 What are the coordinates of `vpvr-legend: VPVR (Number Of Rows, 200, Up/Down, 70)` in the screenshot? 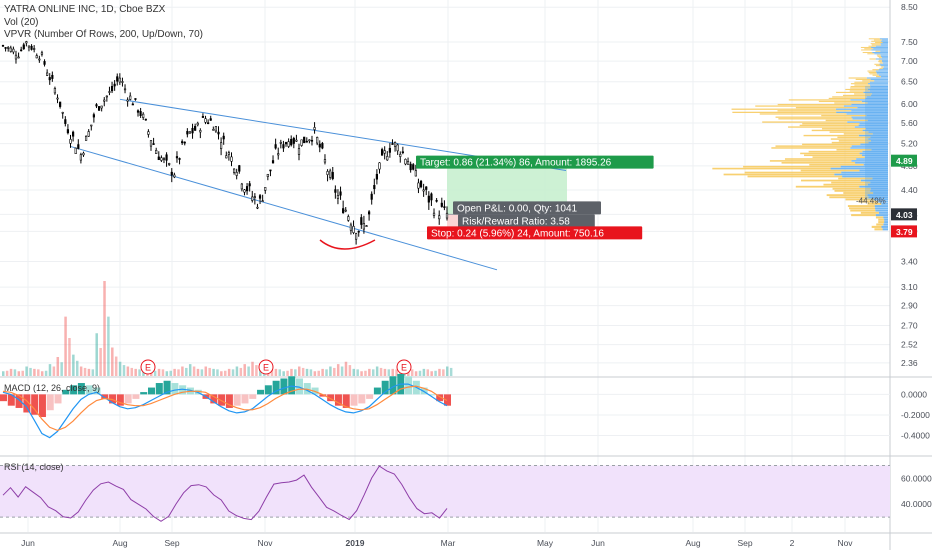 It's located at (103, 34).